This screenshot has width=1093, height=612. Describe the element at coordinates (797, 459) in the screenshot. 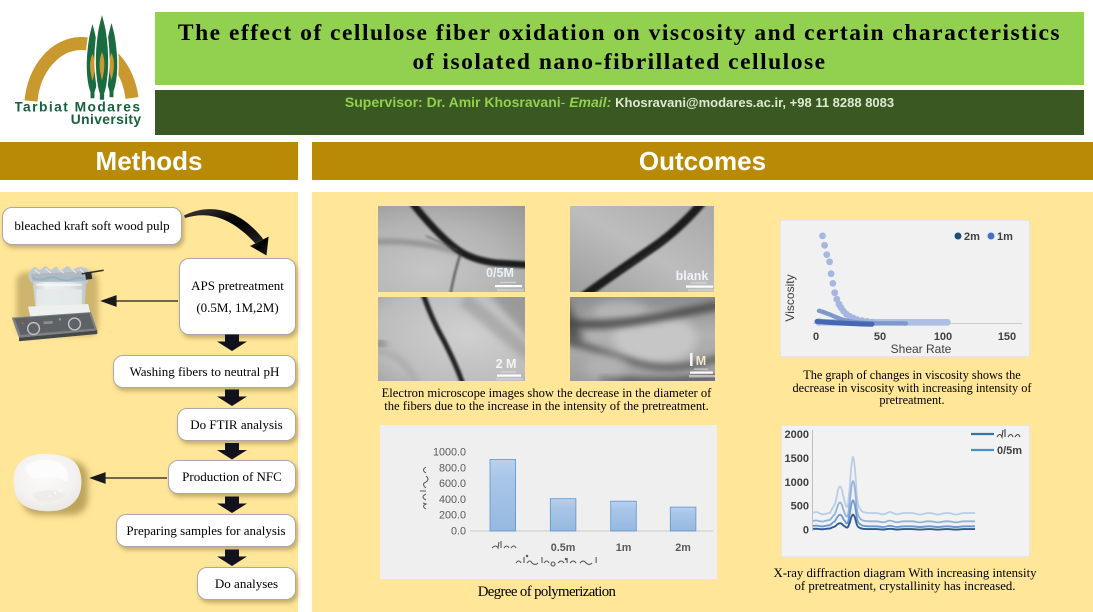

I see `svg-text: 1500` at that location.